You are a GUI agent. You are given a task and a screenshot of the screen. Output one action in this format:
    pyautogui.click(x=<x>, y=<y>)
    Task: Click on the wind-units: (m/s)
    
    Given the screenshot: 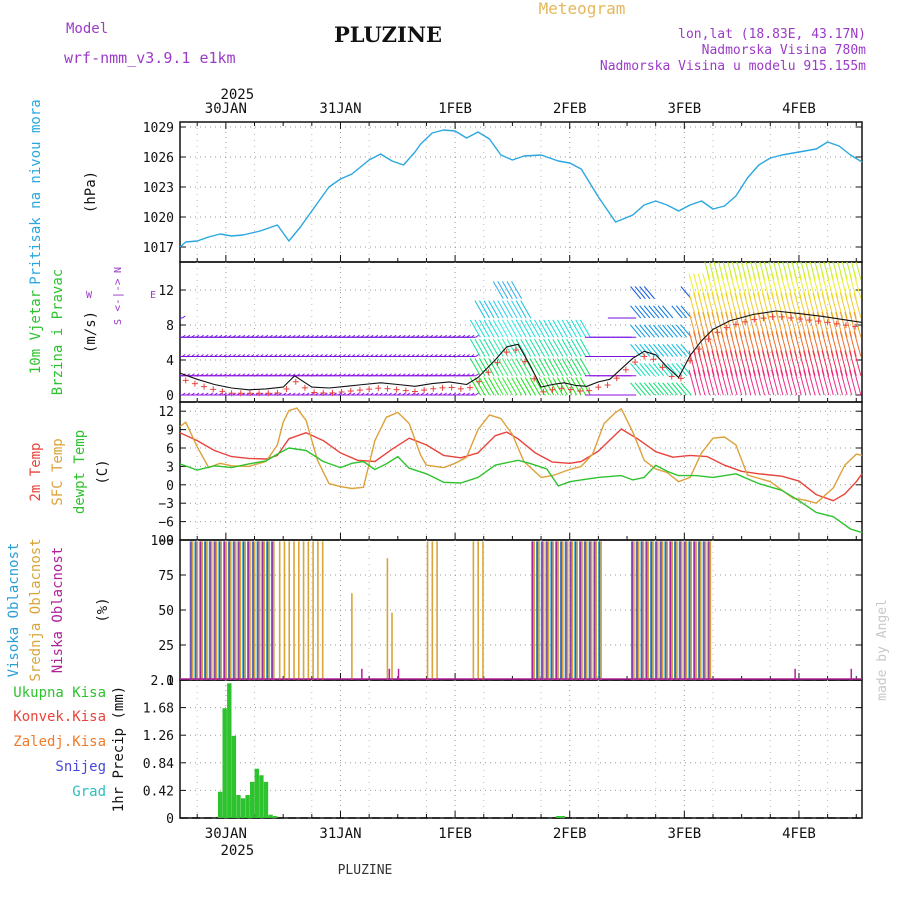 What is the action you would take?
    pyautogui.click(x=91, y=332)
    